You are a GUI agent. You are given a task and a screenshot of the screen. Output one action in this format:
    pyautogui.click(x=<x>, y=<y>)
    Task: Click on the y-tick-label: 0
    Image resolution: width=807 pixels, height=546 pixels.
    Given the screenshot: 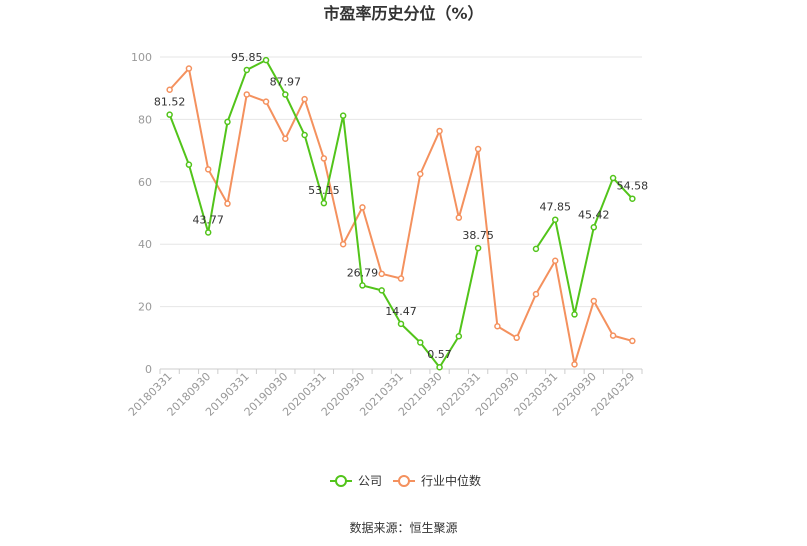 What is the action you would take?
    pyautogui.click(x=148, y=369)
    